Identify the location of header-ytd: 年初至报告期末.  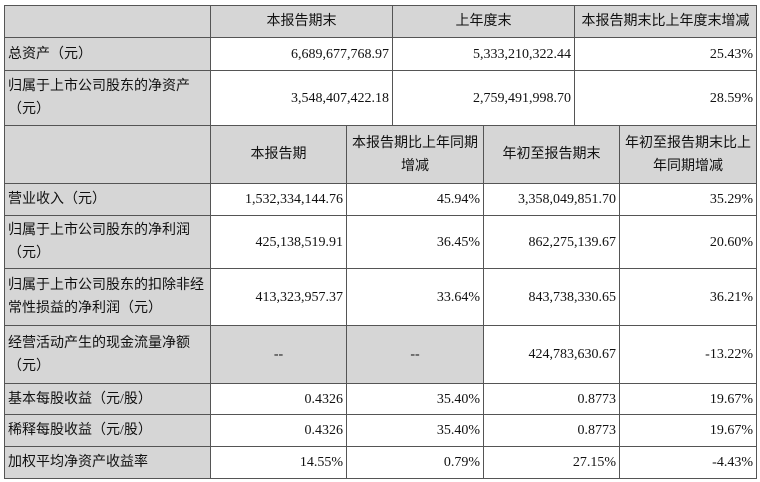
(551, 154).